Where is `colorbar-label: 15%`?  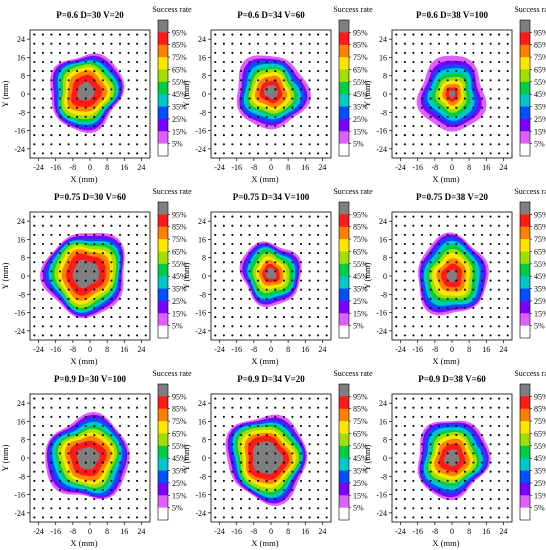 colorbar-label: 15% is located at coordinates (179, 495).